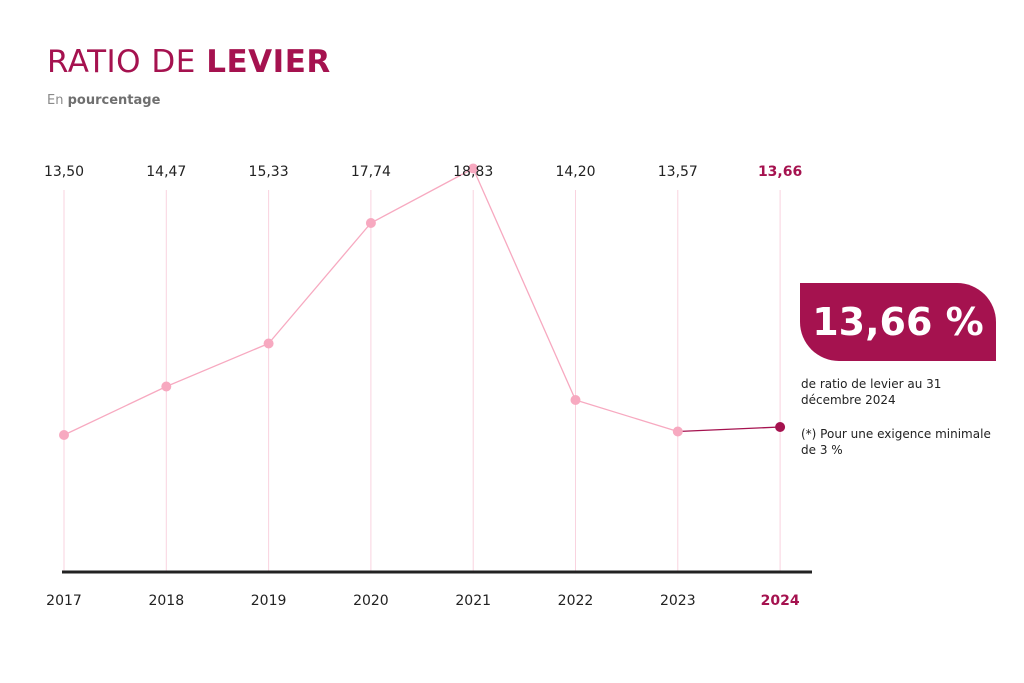  Describe the element at coordinates (269, 172) in the screenshot. I see `value-label: 15,33` at that location.